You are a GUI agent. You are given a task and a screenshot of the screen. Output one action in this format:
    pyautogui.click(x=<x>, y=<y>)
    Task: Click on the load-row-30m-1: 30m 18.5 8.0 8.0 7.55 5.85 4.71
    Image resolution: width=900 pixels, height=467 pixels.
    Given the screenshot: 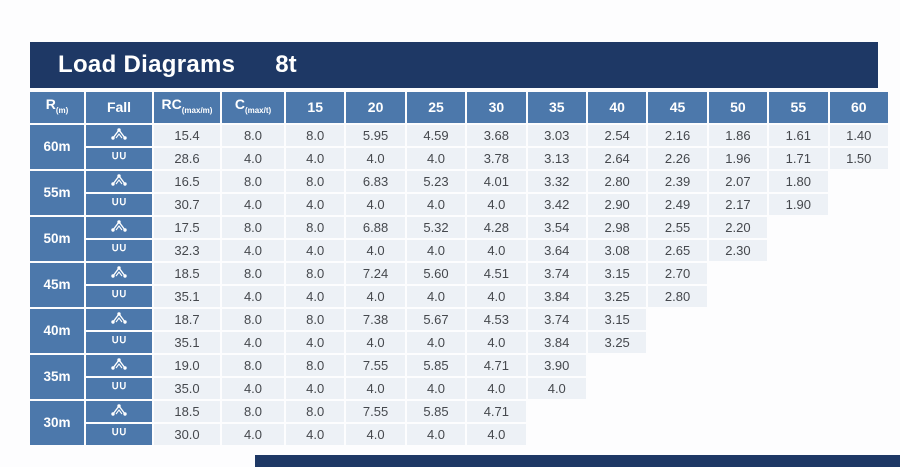 What is the action you would take?
    pyautogui.click(x=459, y=422)
    